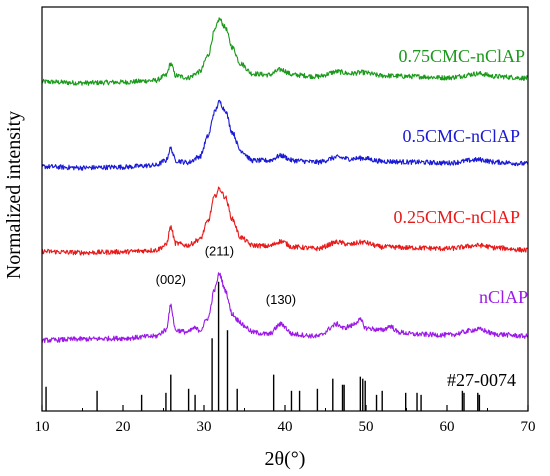  Describe the element at coordinates (461, 56) in the screenshot. I see `series-label-0.75CMC-nClAP: 0.75CMC-nClAP` at that location.